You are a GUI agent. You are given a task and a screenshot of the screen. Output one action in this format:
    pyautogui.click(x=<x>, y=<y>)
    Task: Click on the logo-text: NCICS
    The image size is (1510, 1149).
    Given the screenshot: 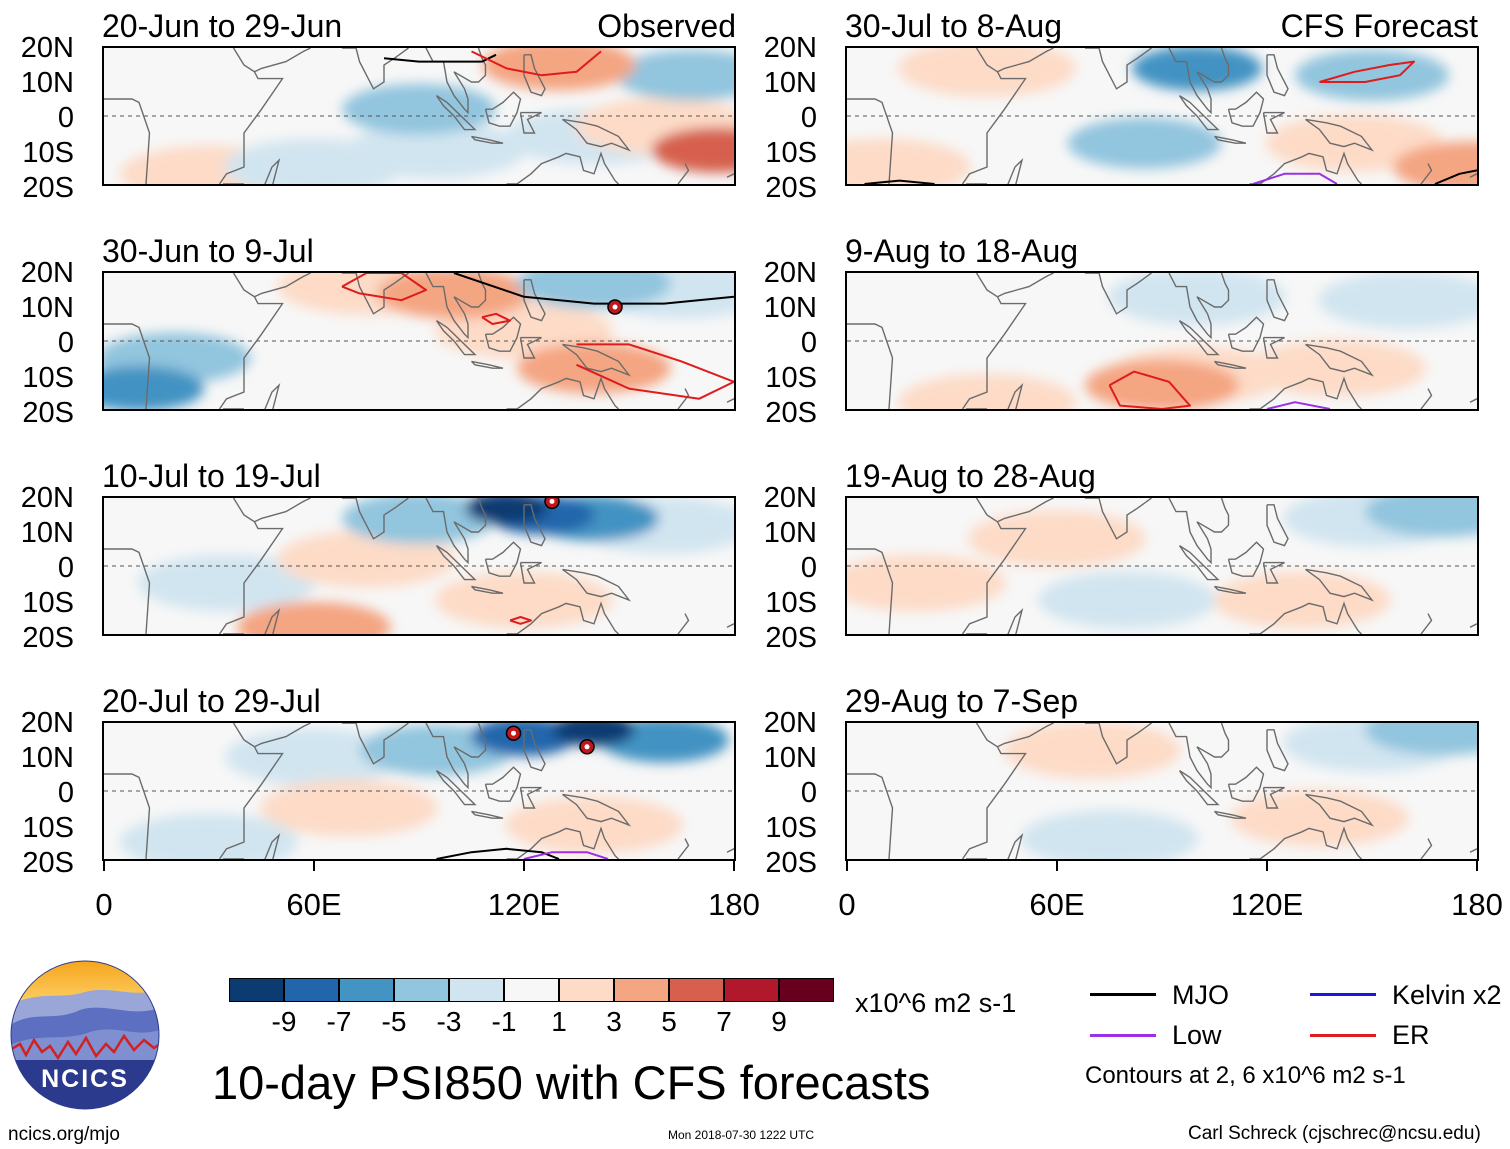 What is the action you would take?
    pyautogui.click(x=85, y=1079)
    